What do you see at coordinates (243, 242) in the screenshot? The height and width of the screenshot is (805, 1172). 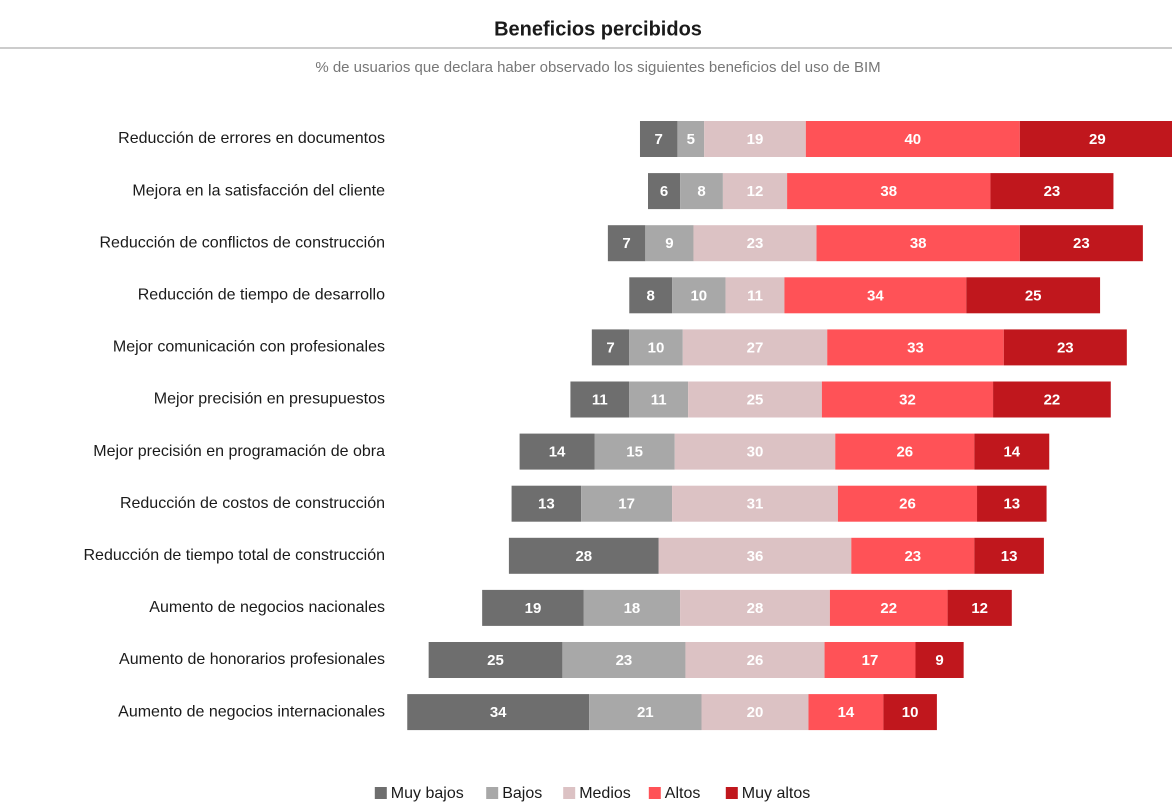 I see `category-label: Reducción de conflictos de construcción` at bounding box center [243, 242].